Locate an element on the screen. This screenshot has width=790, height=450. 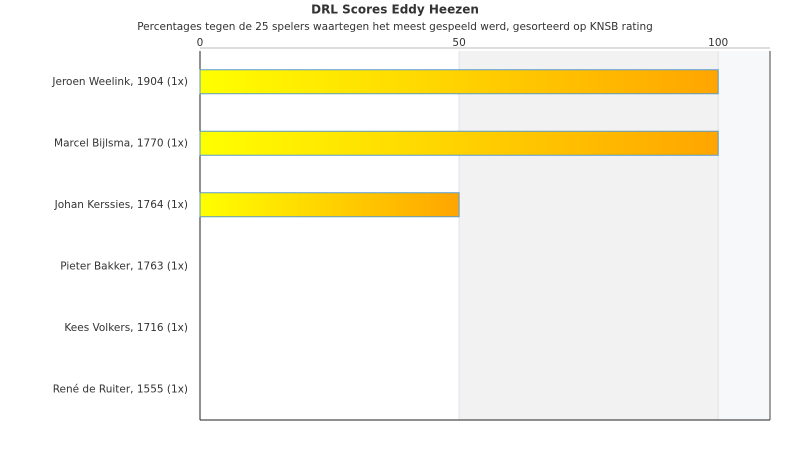
y-tick-label: René de Ruiter, 1555 (1x) is located at coordinates (120, 389).